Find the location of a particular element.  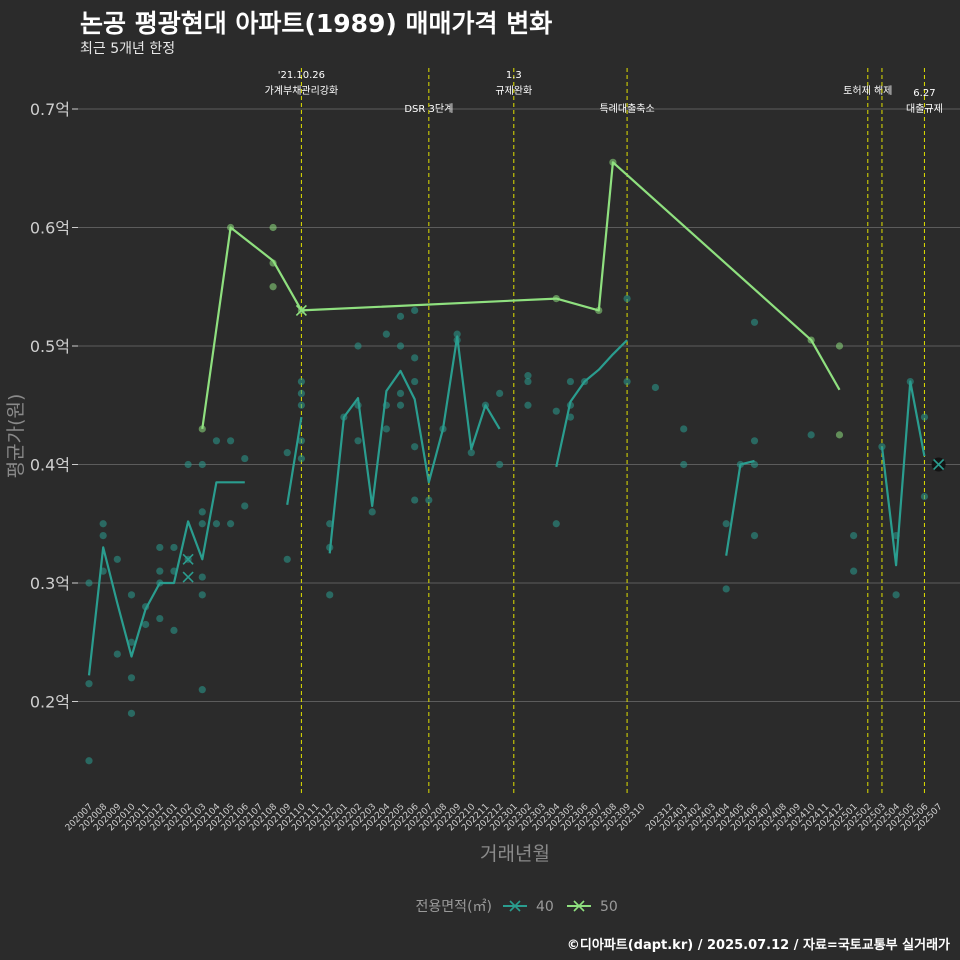

y-axis-ticks: 0.2억 0.3억 0.4억 0.5억 0.6억 0.7억 is located at coordinates (54, 406).